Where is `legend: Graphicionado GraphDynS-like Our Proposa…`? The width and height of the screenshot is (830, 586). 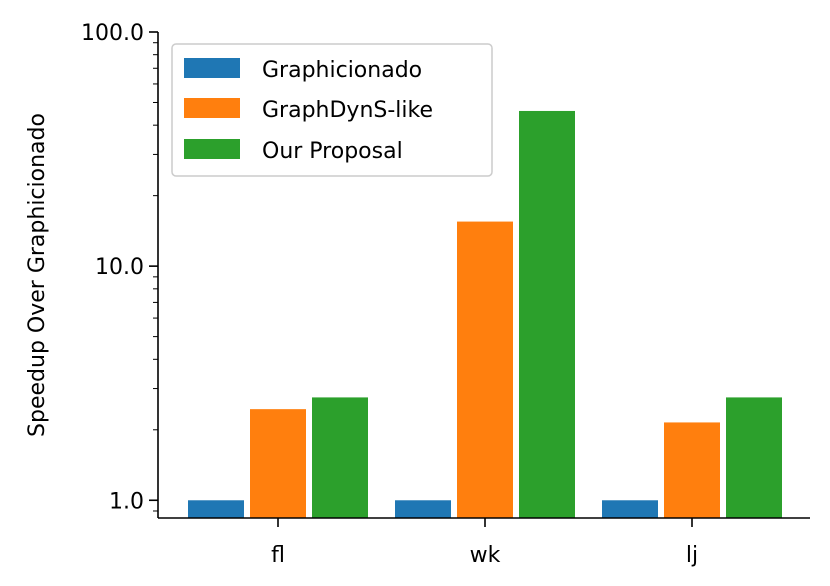 legend: Graphicionado GraphDynS-like Our Proposa… is located at coordinates (332, 110).